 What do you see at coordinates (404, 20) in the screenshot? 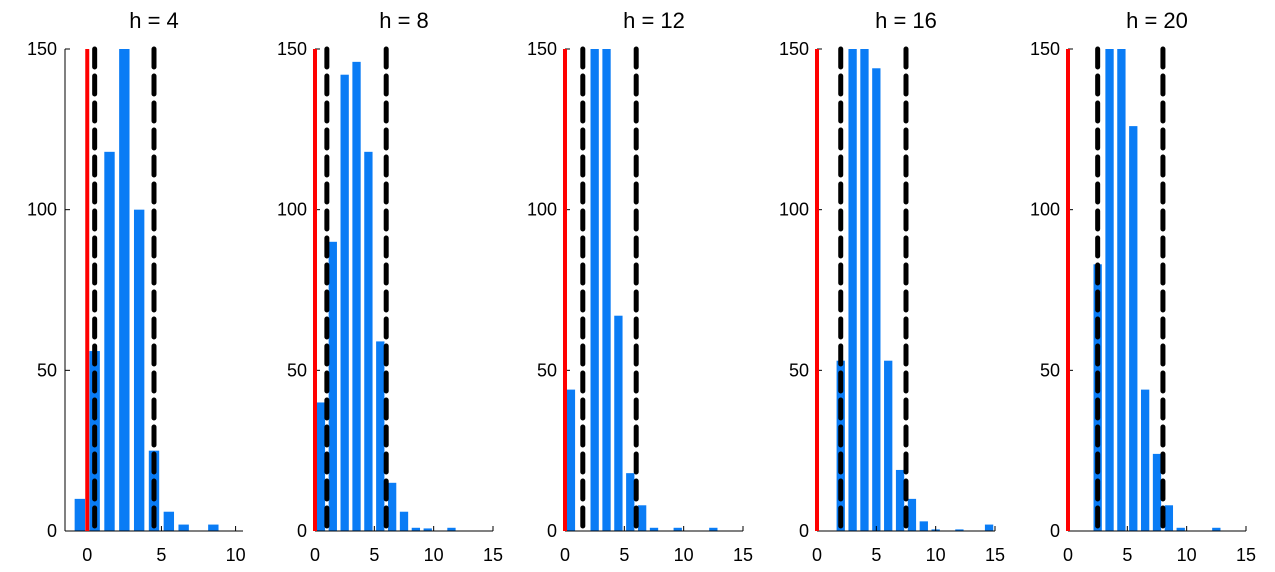
I see `panel-title: h = 8` at bounding box center [404, 20].